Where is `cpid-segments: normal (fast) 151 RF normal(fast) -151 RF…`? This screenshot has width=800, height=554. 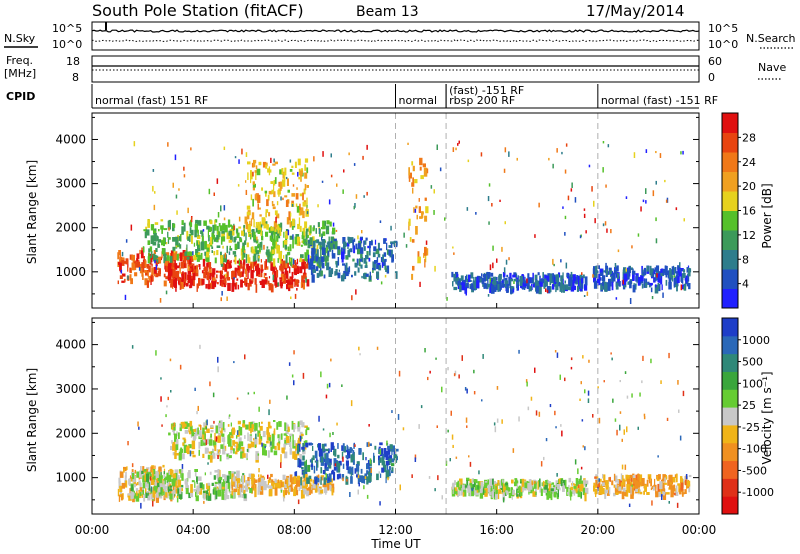
cpid-segments: normal (fast) 151 RF normal(fast) -151 RF… is located at coordinates (404, 96).